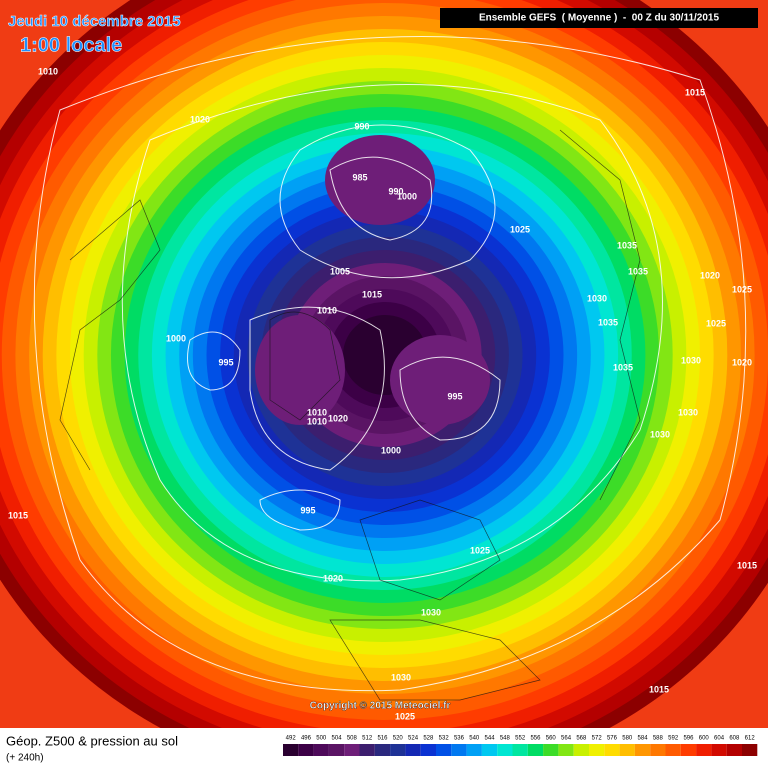 The width and height of the screenshot is (768, 773). I want to click on legend-value: 492, so click(291, 739).